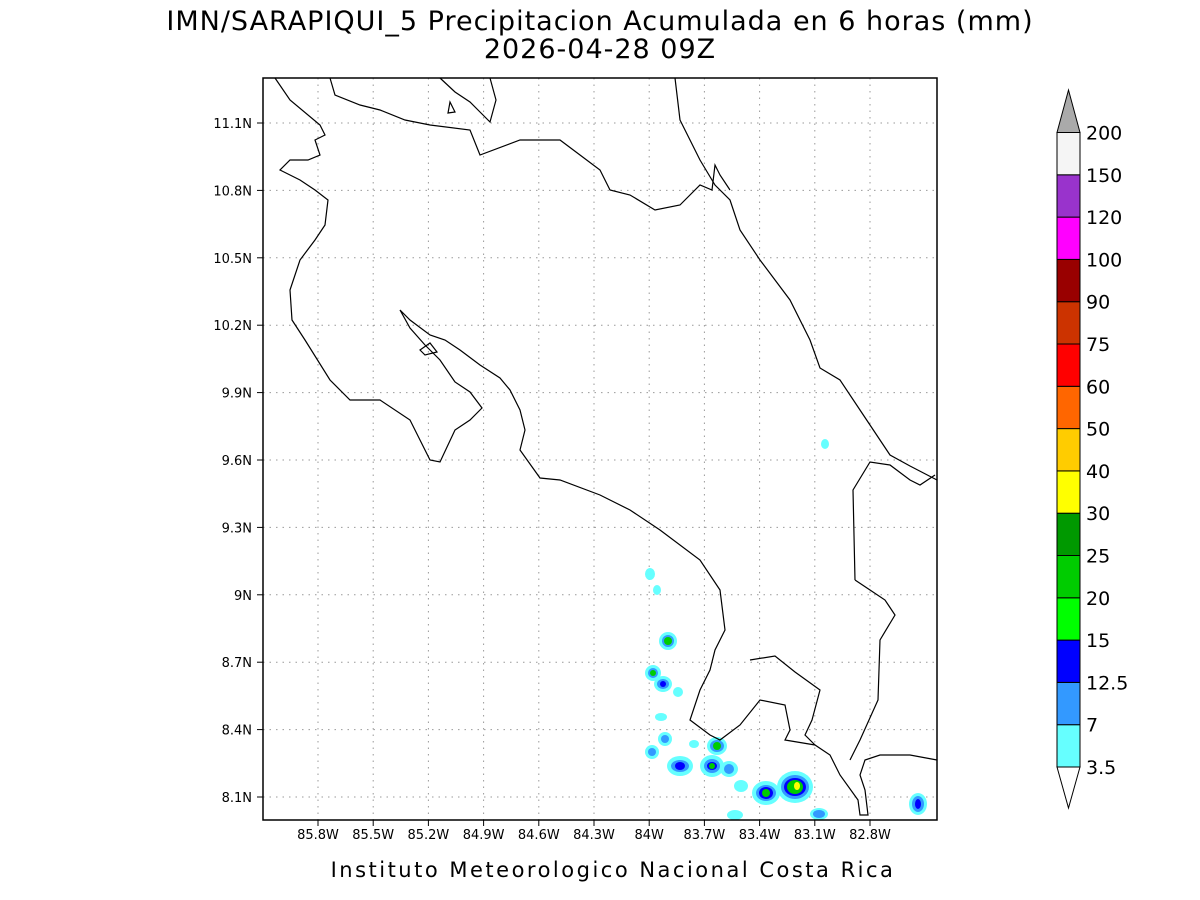 Image resolution: width=1200 pixels, height=900 pixels. What do you see at coordinates (428, 835) in the screenshot?
I see `x-tick-label: 85.2W` at bounding box center [428, 835].